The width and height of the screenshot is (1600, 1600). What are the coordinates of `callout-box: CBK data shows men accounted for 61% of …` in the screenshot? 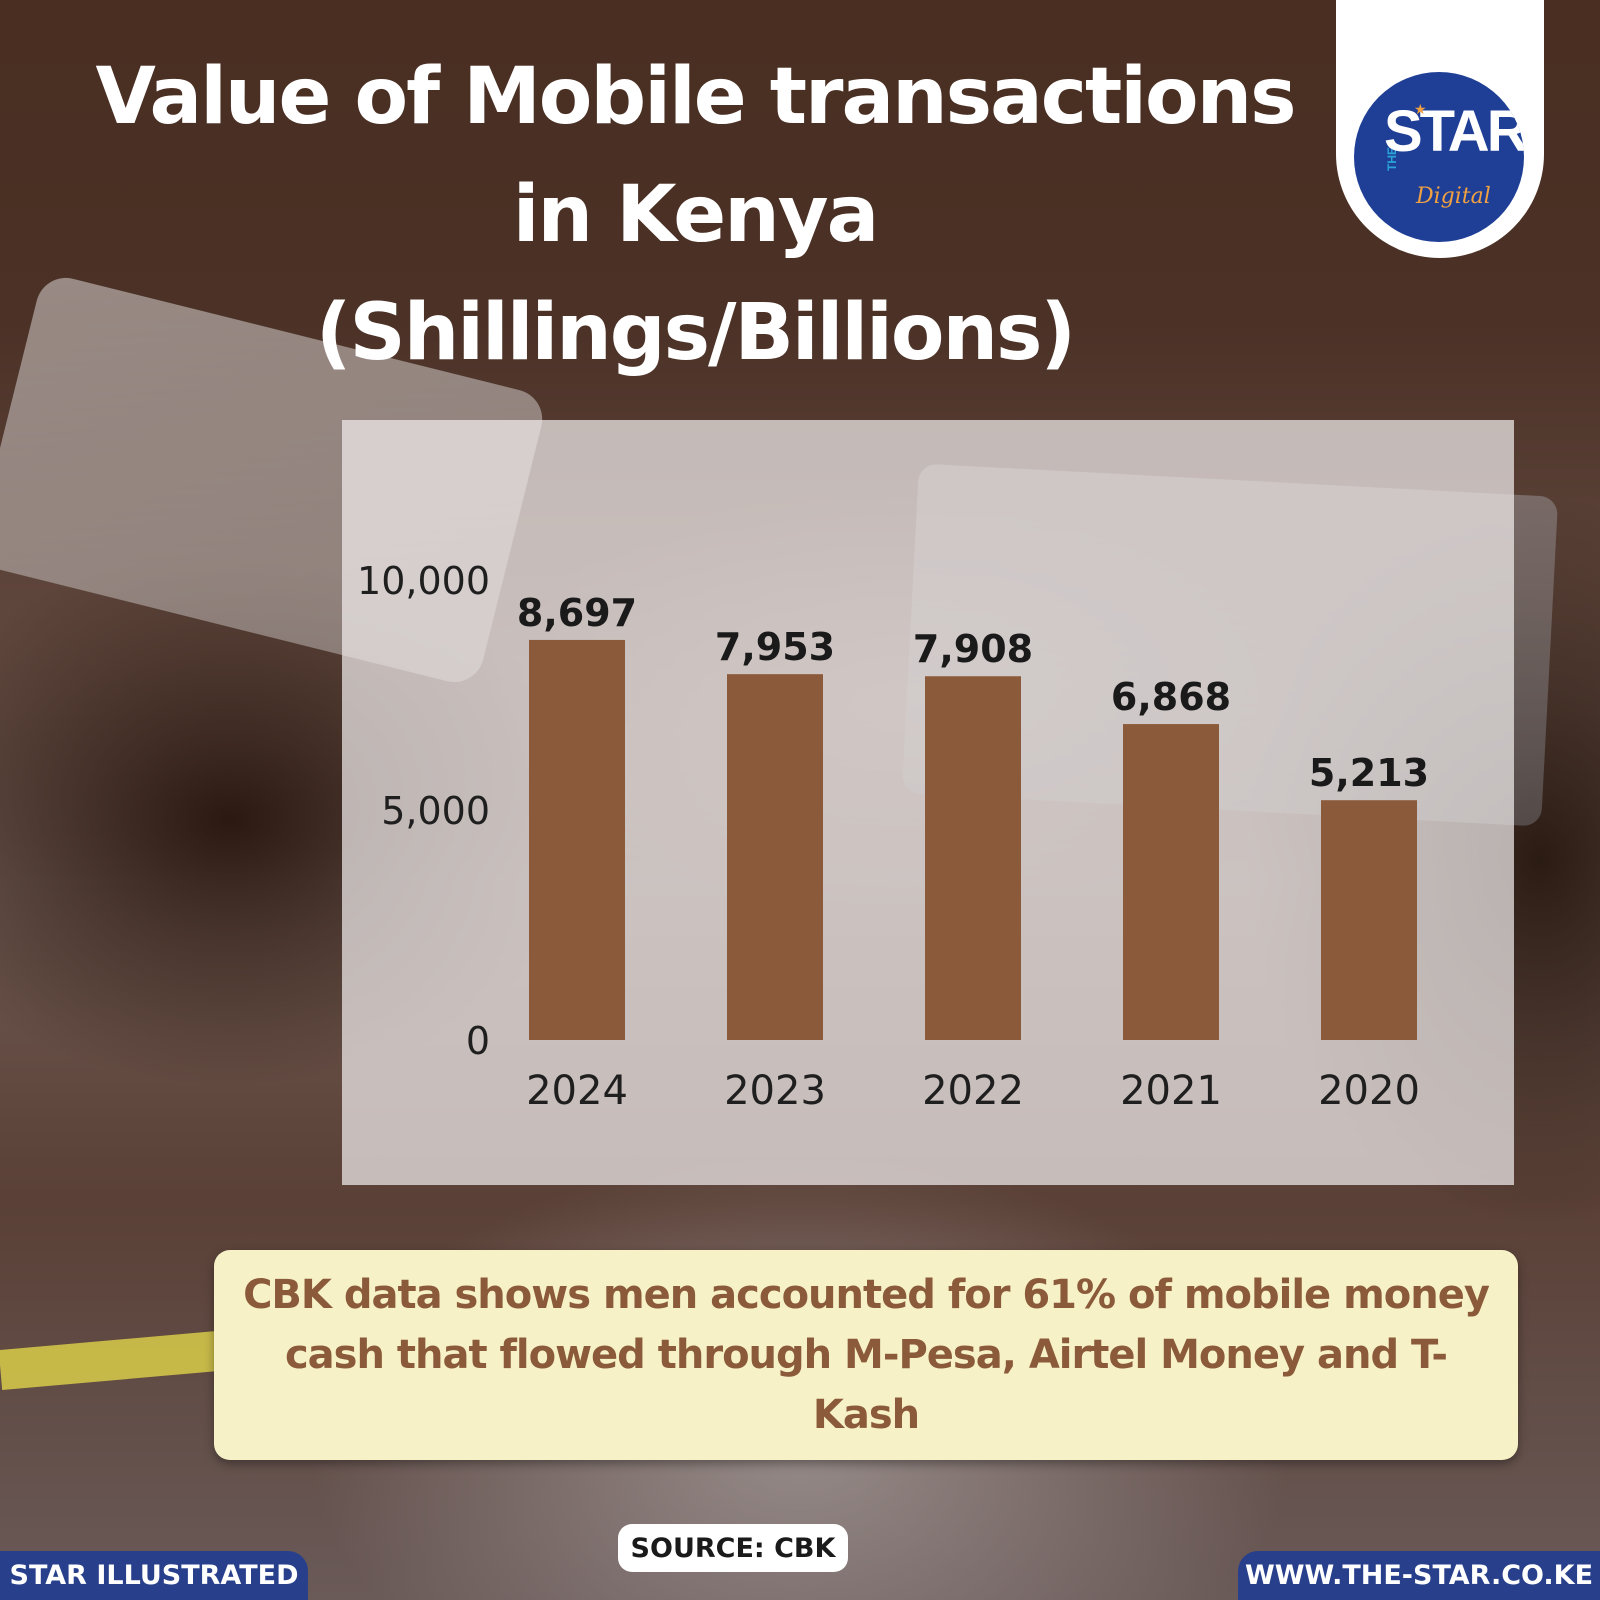 It's located at (866, 1355).